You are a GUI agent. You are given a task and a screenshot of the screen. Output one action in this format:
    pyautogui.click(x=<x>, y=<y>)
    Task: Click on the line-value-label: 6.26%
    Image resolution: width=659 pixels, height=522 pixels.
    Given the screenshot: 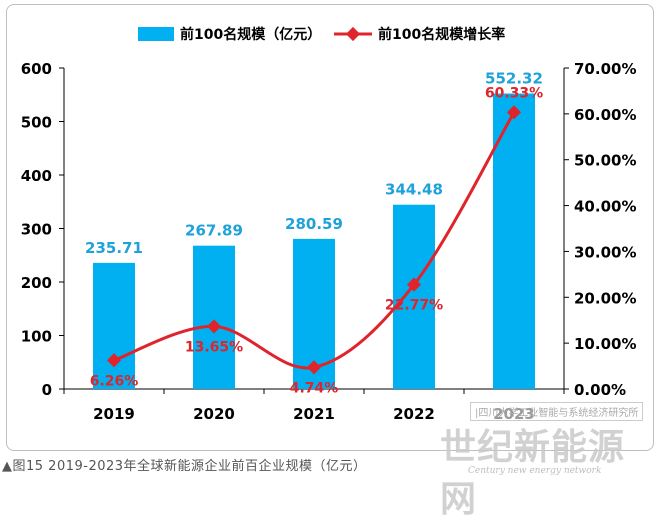 What is the action you would take?
    pyautogui.click(x=114, y=381)
    